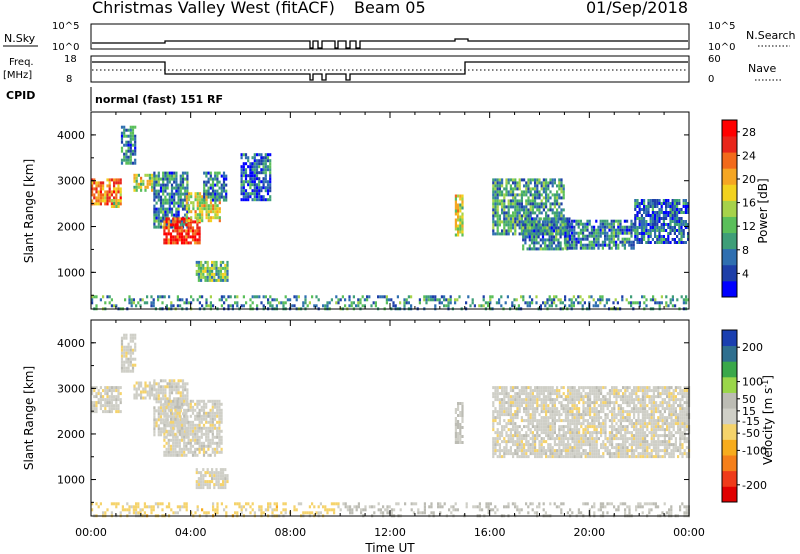 This screenshot has width=800, height=554. I want to click on power-colorbar-tick-label: 24, so click(749, 155).